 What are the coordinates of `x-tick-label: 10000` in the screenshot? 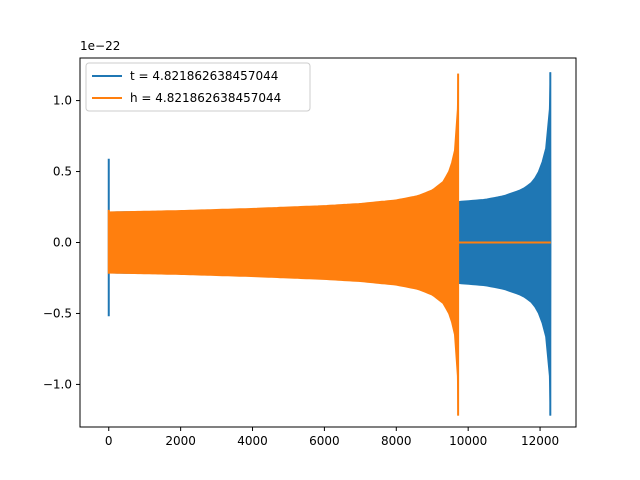 It's located at (468, 441).